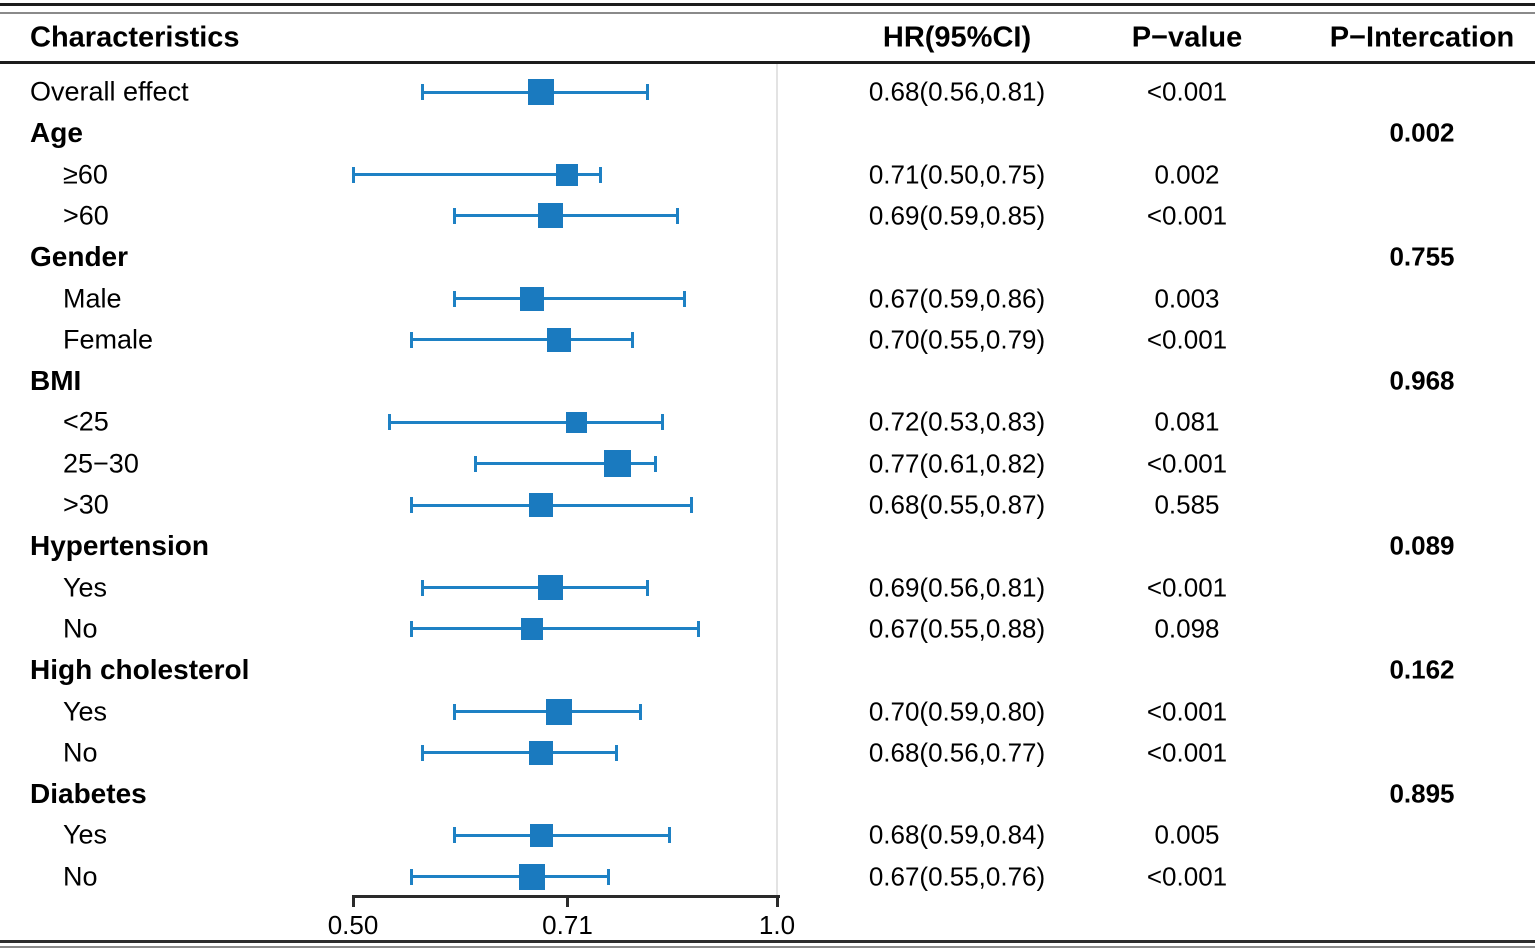 Image resolution: width=1535 pixels, height=952 pixels. Describe the element at coordinates (777, 925) in the screenshot. I see `x-axis-tick-label: 1.0` at that location.